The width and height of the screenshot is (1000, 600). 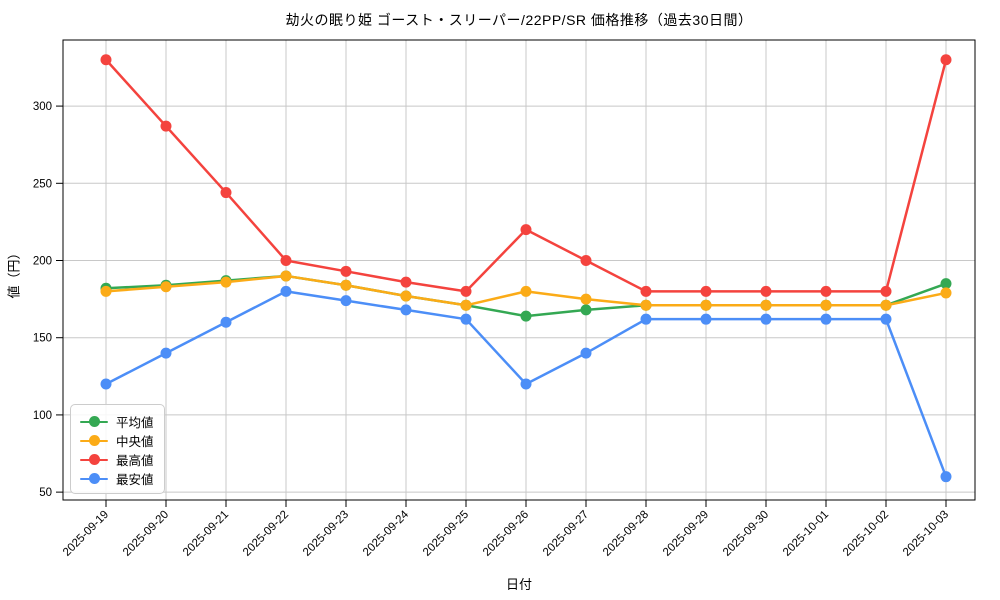 What do you see at coordinates (94, 459) in the screenshot?
I see `legend-marker-max` at bounding box center [94, 459].